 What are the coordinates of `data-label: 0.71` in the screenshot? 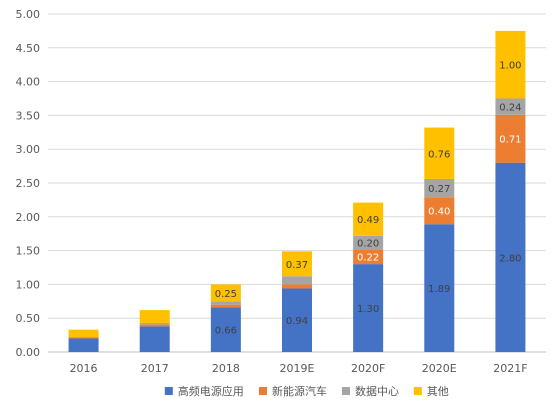 It's located at (510, 140).